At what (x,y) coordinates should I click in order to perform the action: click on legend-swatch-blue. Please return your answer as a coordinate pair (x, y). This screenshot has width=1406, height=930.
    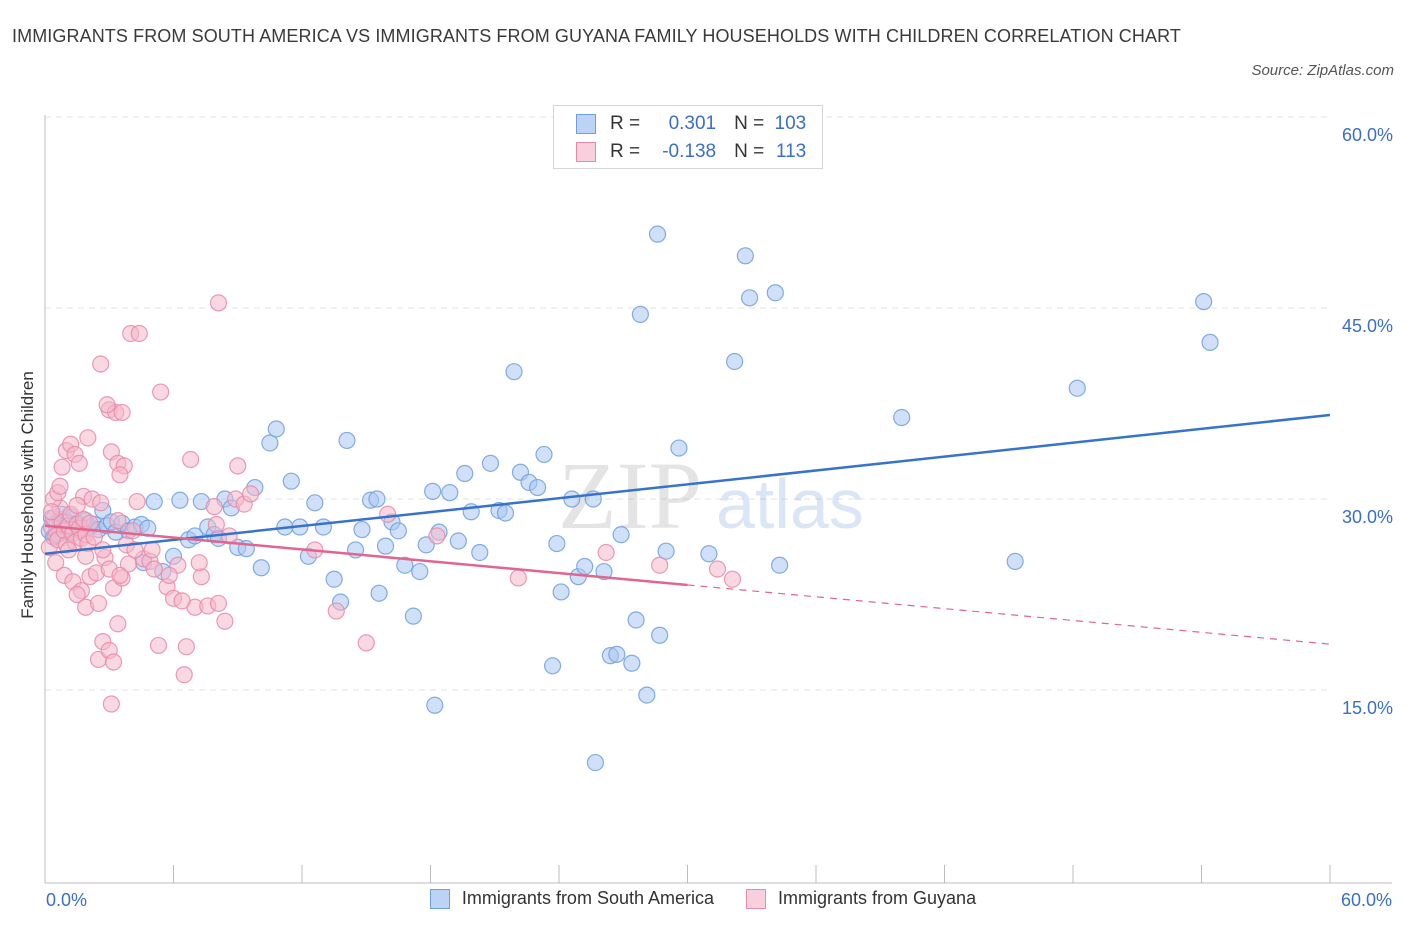
    Looking at the image, I should click on (586, 124).